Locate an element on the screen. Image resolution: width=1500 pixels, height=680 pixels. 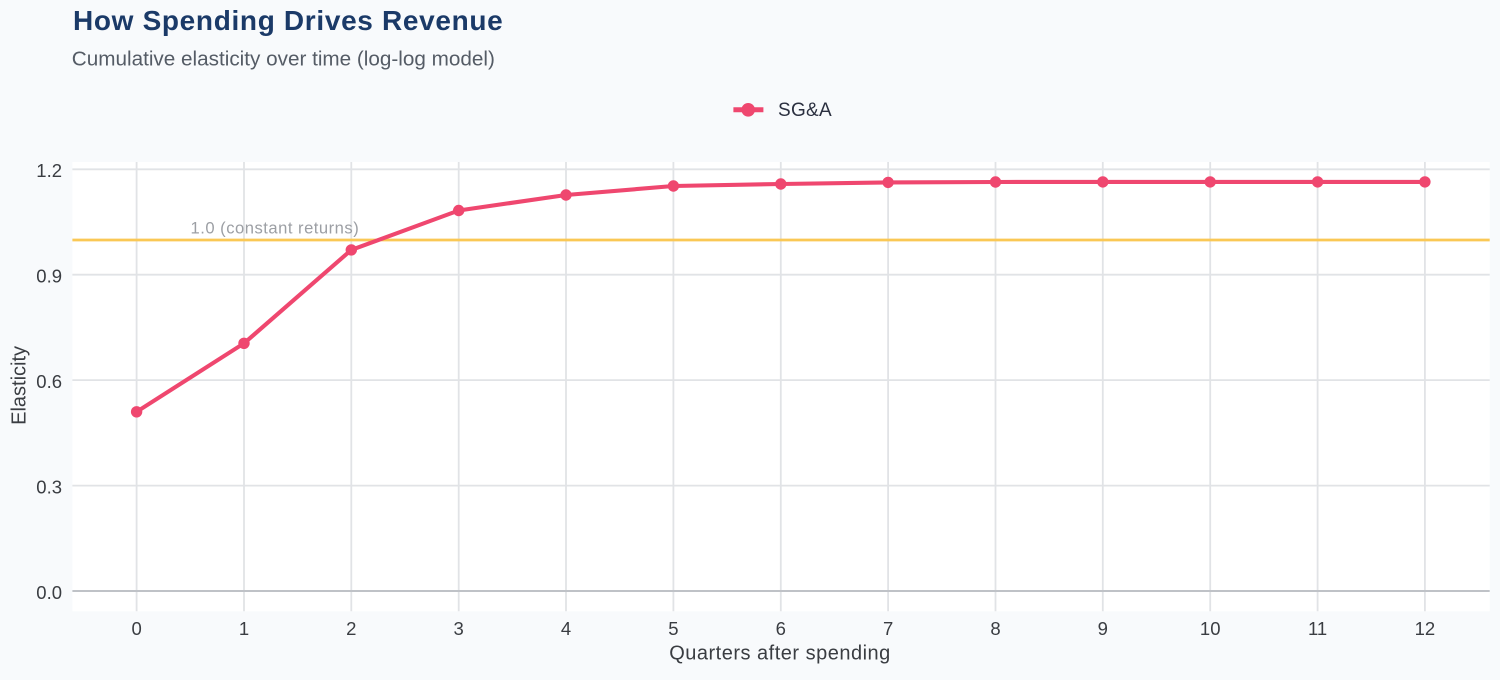
svg-text: 1 is located at coordinates (244, 628).